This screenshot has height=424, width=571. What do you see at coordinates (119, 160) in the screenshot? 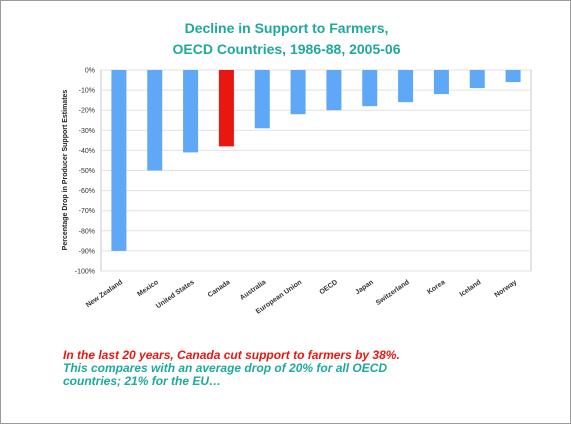
I see `bar-new-zealand` at bounding box center [119, 160].